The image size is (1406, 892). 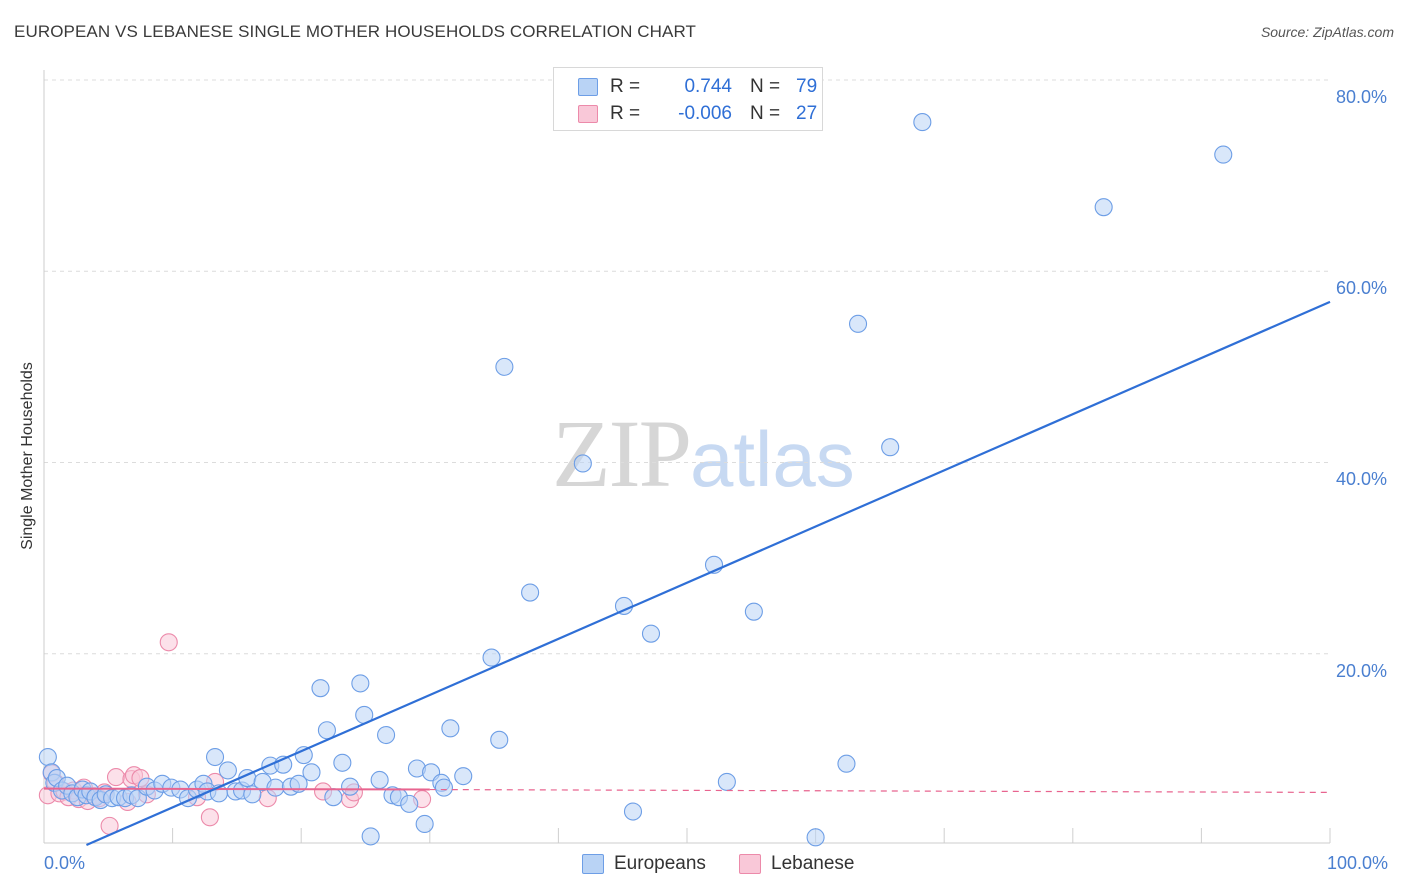 What do you see at coordinates (588, 114) in the screenshot?
I see `lebanese-swatch` at bounding box center [588, 114].